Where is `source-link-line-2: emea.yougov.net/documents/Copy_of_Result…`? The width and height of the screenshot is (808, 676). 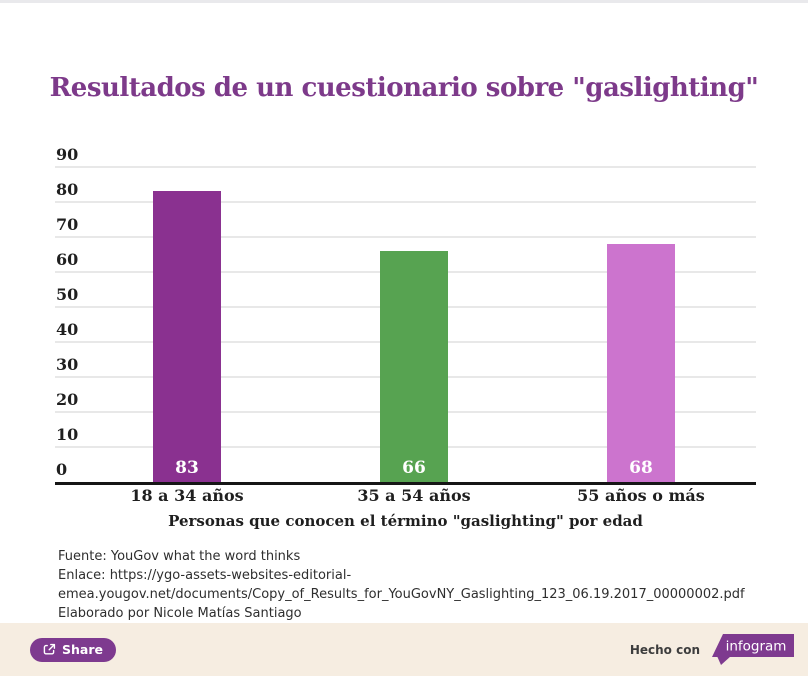
source-link-line-2: emea.yougov.net/documents/Copy_of_Result… is located at coordinates (401, 594).